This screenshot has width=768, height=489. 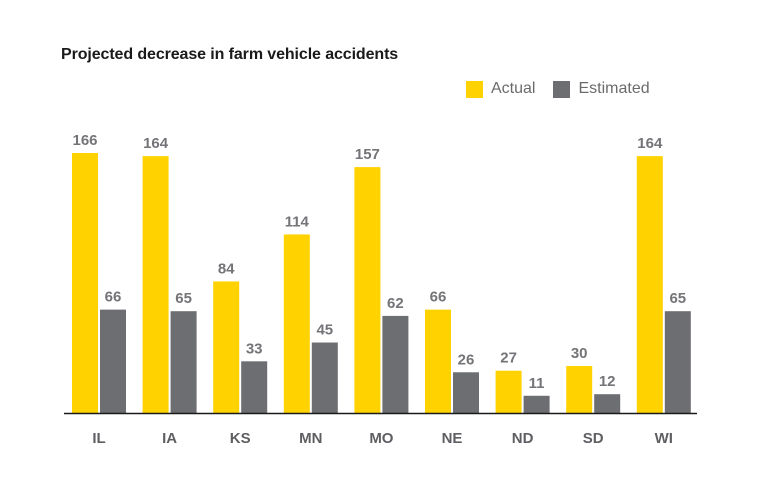 What do you see at coordinates (579, 389) in the screenshot?
I see `bar-actual-sd` at bounding box center [579, 389].